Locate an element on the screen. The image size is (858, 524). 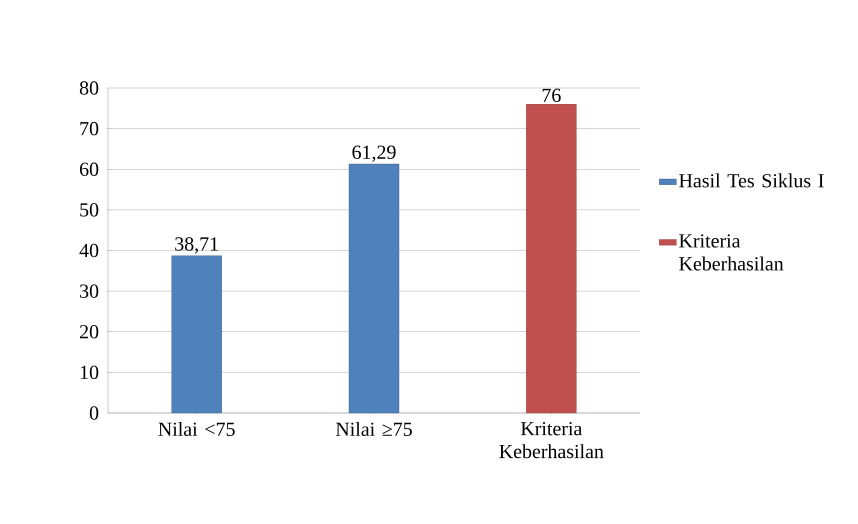
y-tick-label: 40 is located at coordinates (89, 251).